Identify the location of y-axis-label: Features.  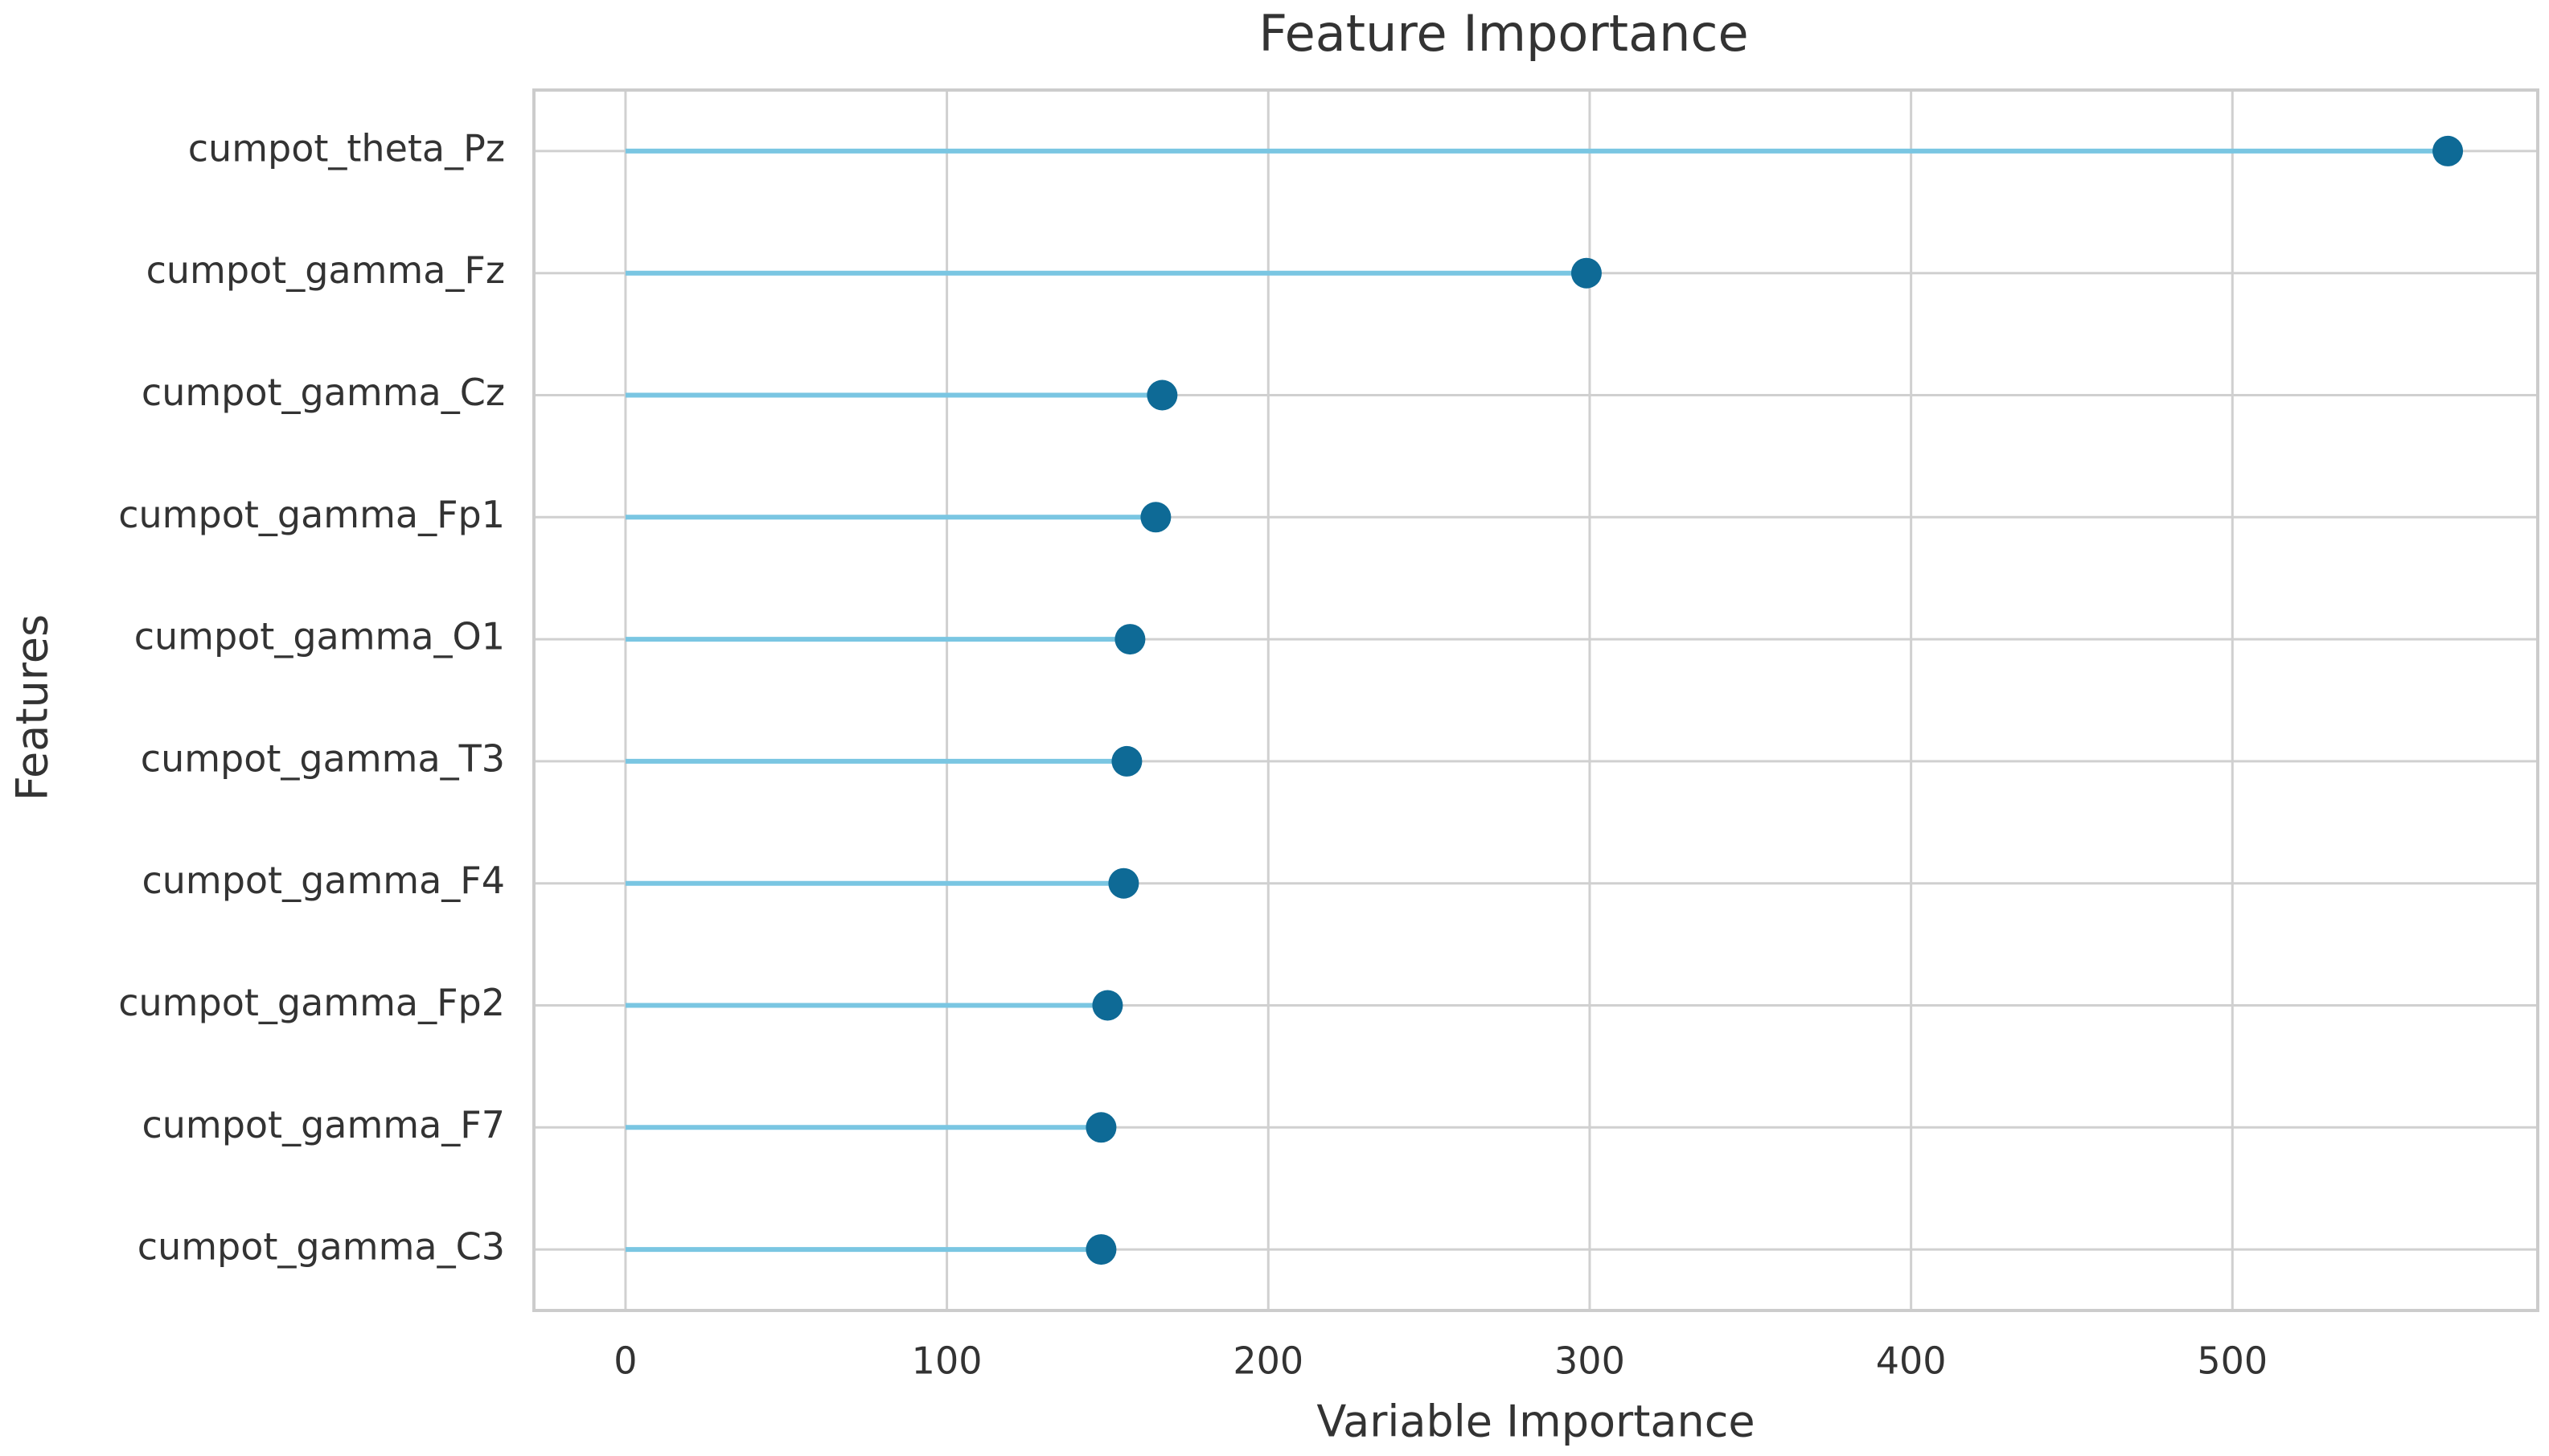
(32, 707).